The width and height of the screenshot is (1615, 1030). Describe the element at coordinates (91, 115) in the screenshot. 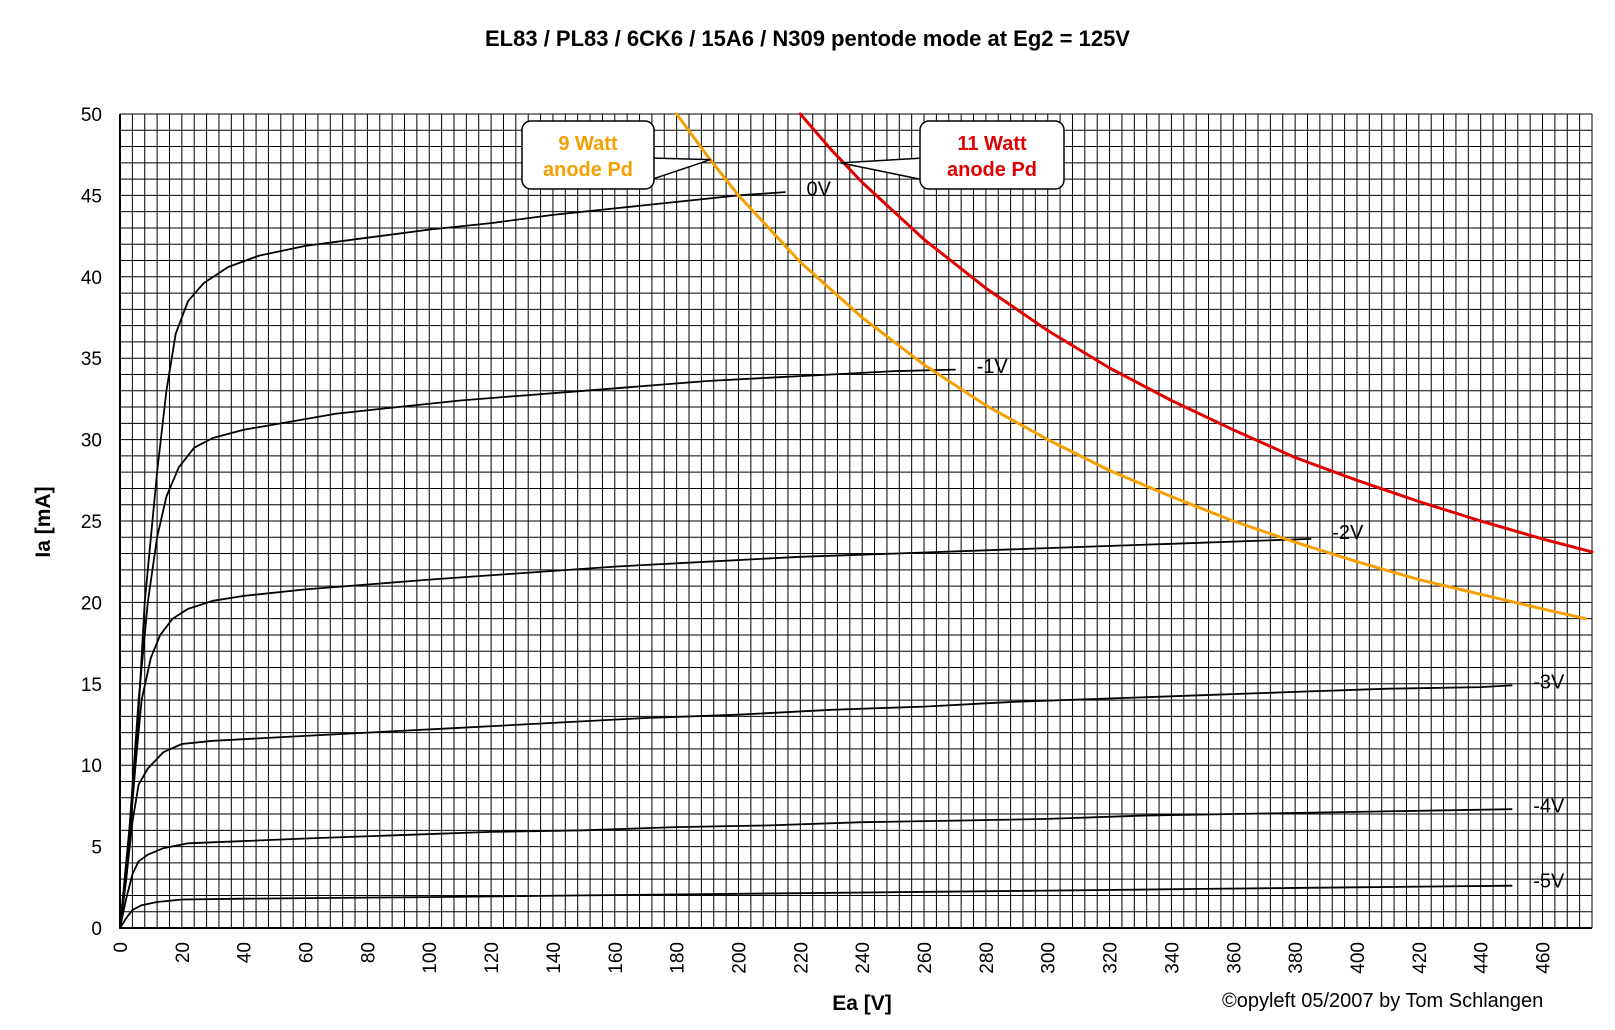

I see `y-tick-label: 50` at that location.